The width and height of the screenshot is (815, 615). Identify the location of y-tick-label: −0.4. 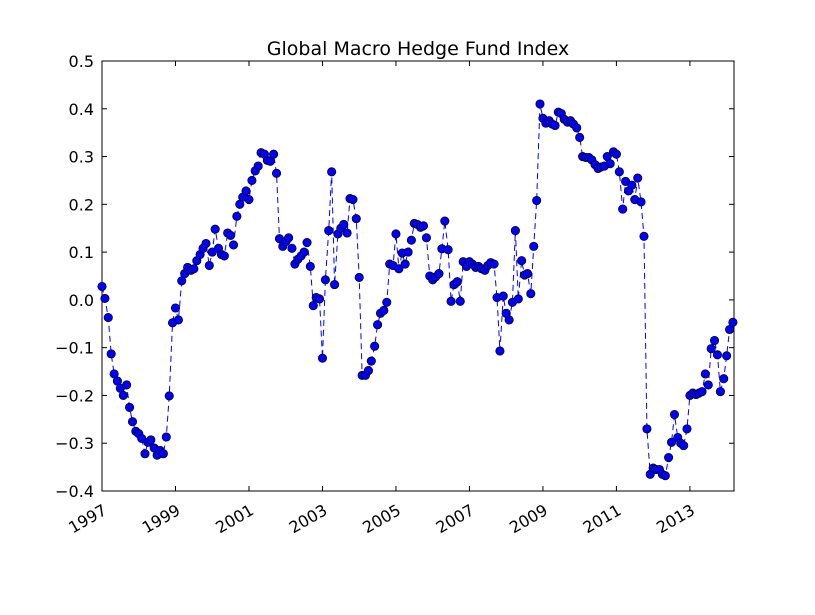
(74, 491).